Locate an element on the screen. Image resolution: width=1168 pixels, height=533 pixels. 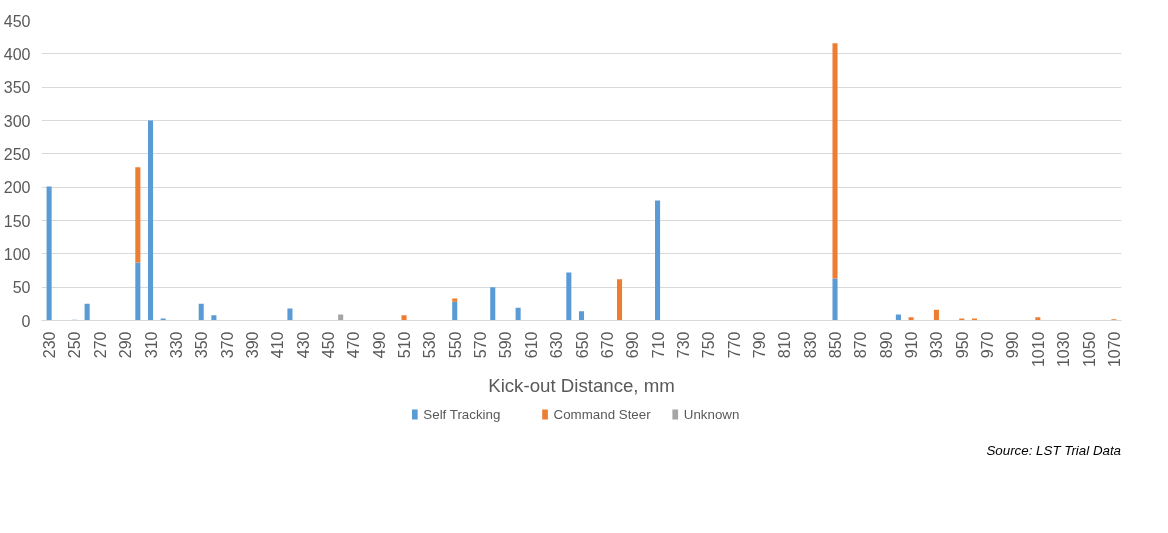
x-tick-label: 630 is located at coordinates (557, 345).